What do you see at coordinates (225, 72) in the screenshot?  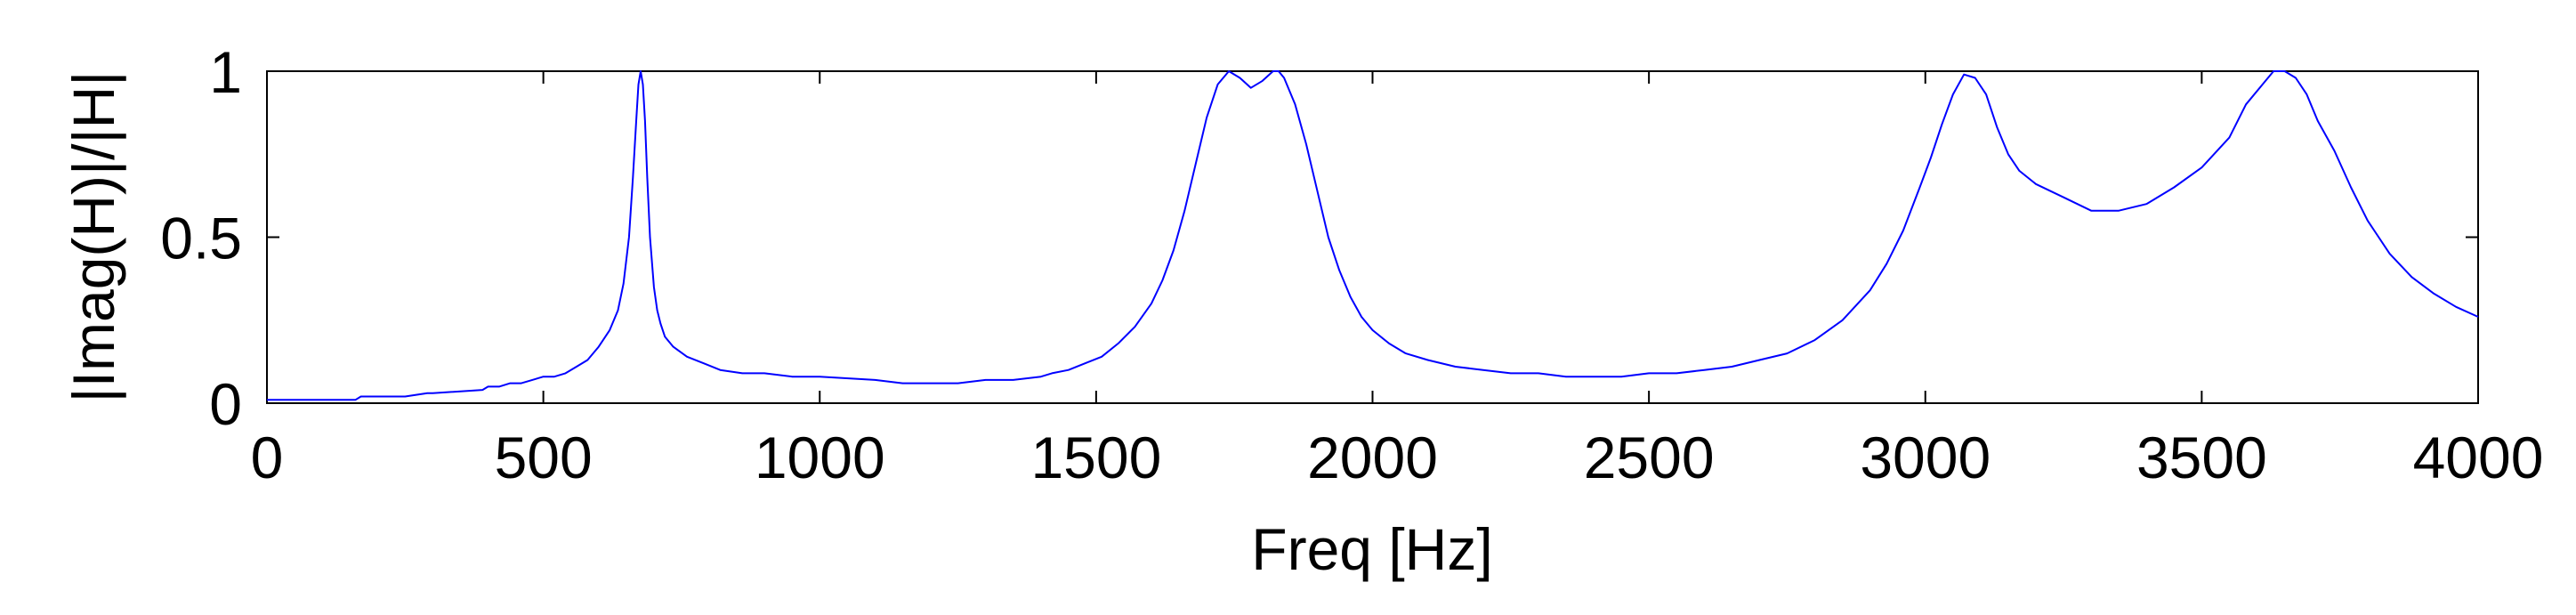 I see `y-tick-label: 1` at bounding box center [225, 72].